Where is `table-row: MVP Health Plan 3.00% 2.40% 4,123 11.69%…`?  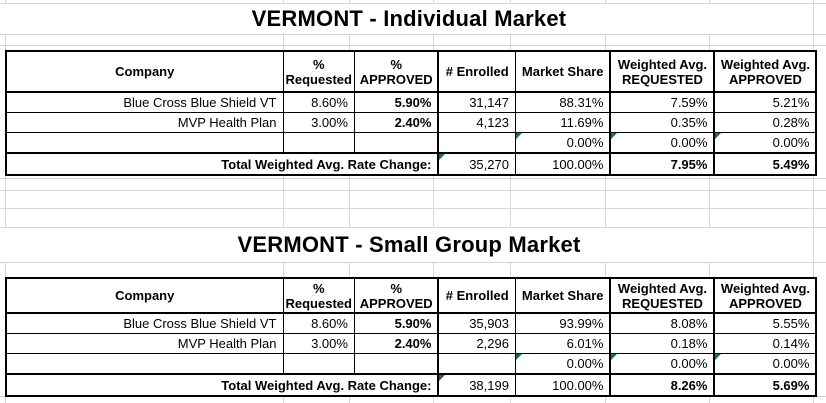 table-row: MVP Health Plan 3.00% 2.40% 4,123 11.69%… is located at coordinates (411, 122).